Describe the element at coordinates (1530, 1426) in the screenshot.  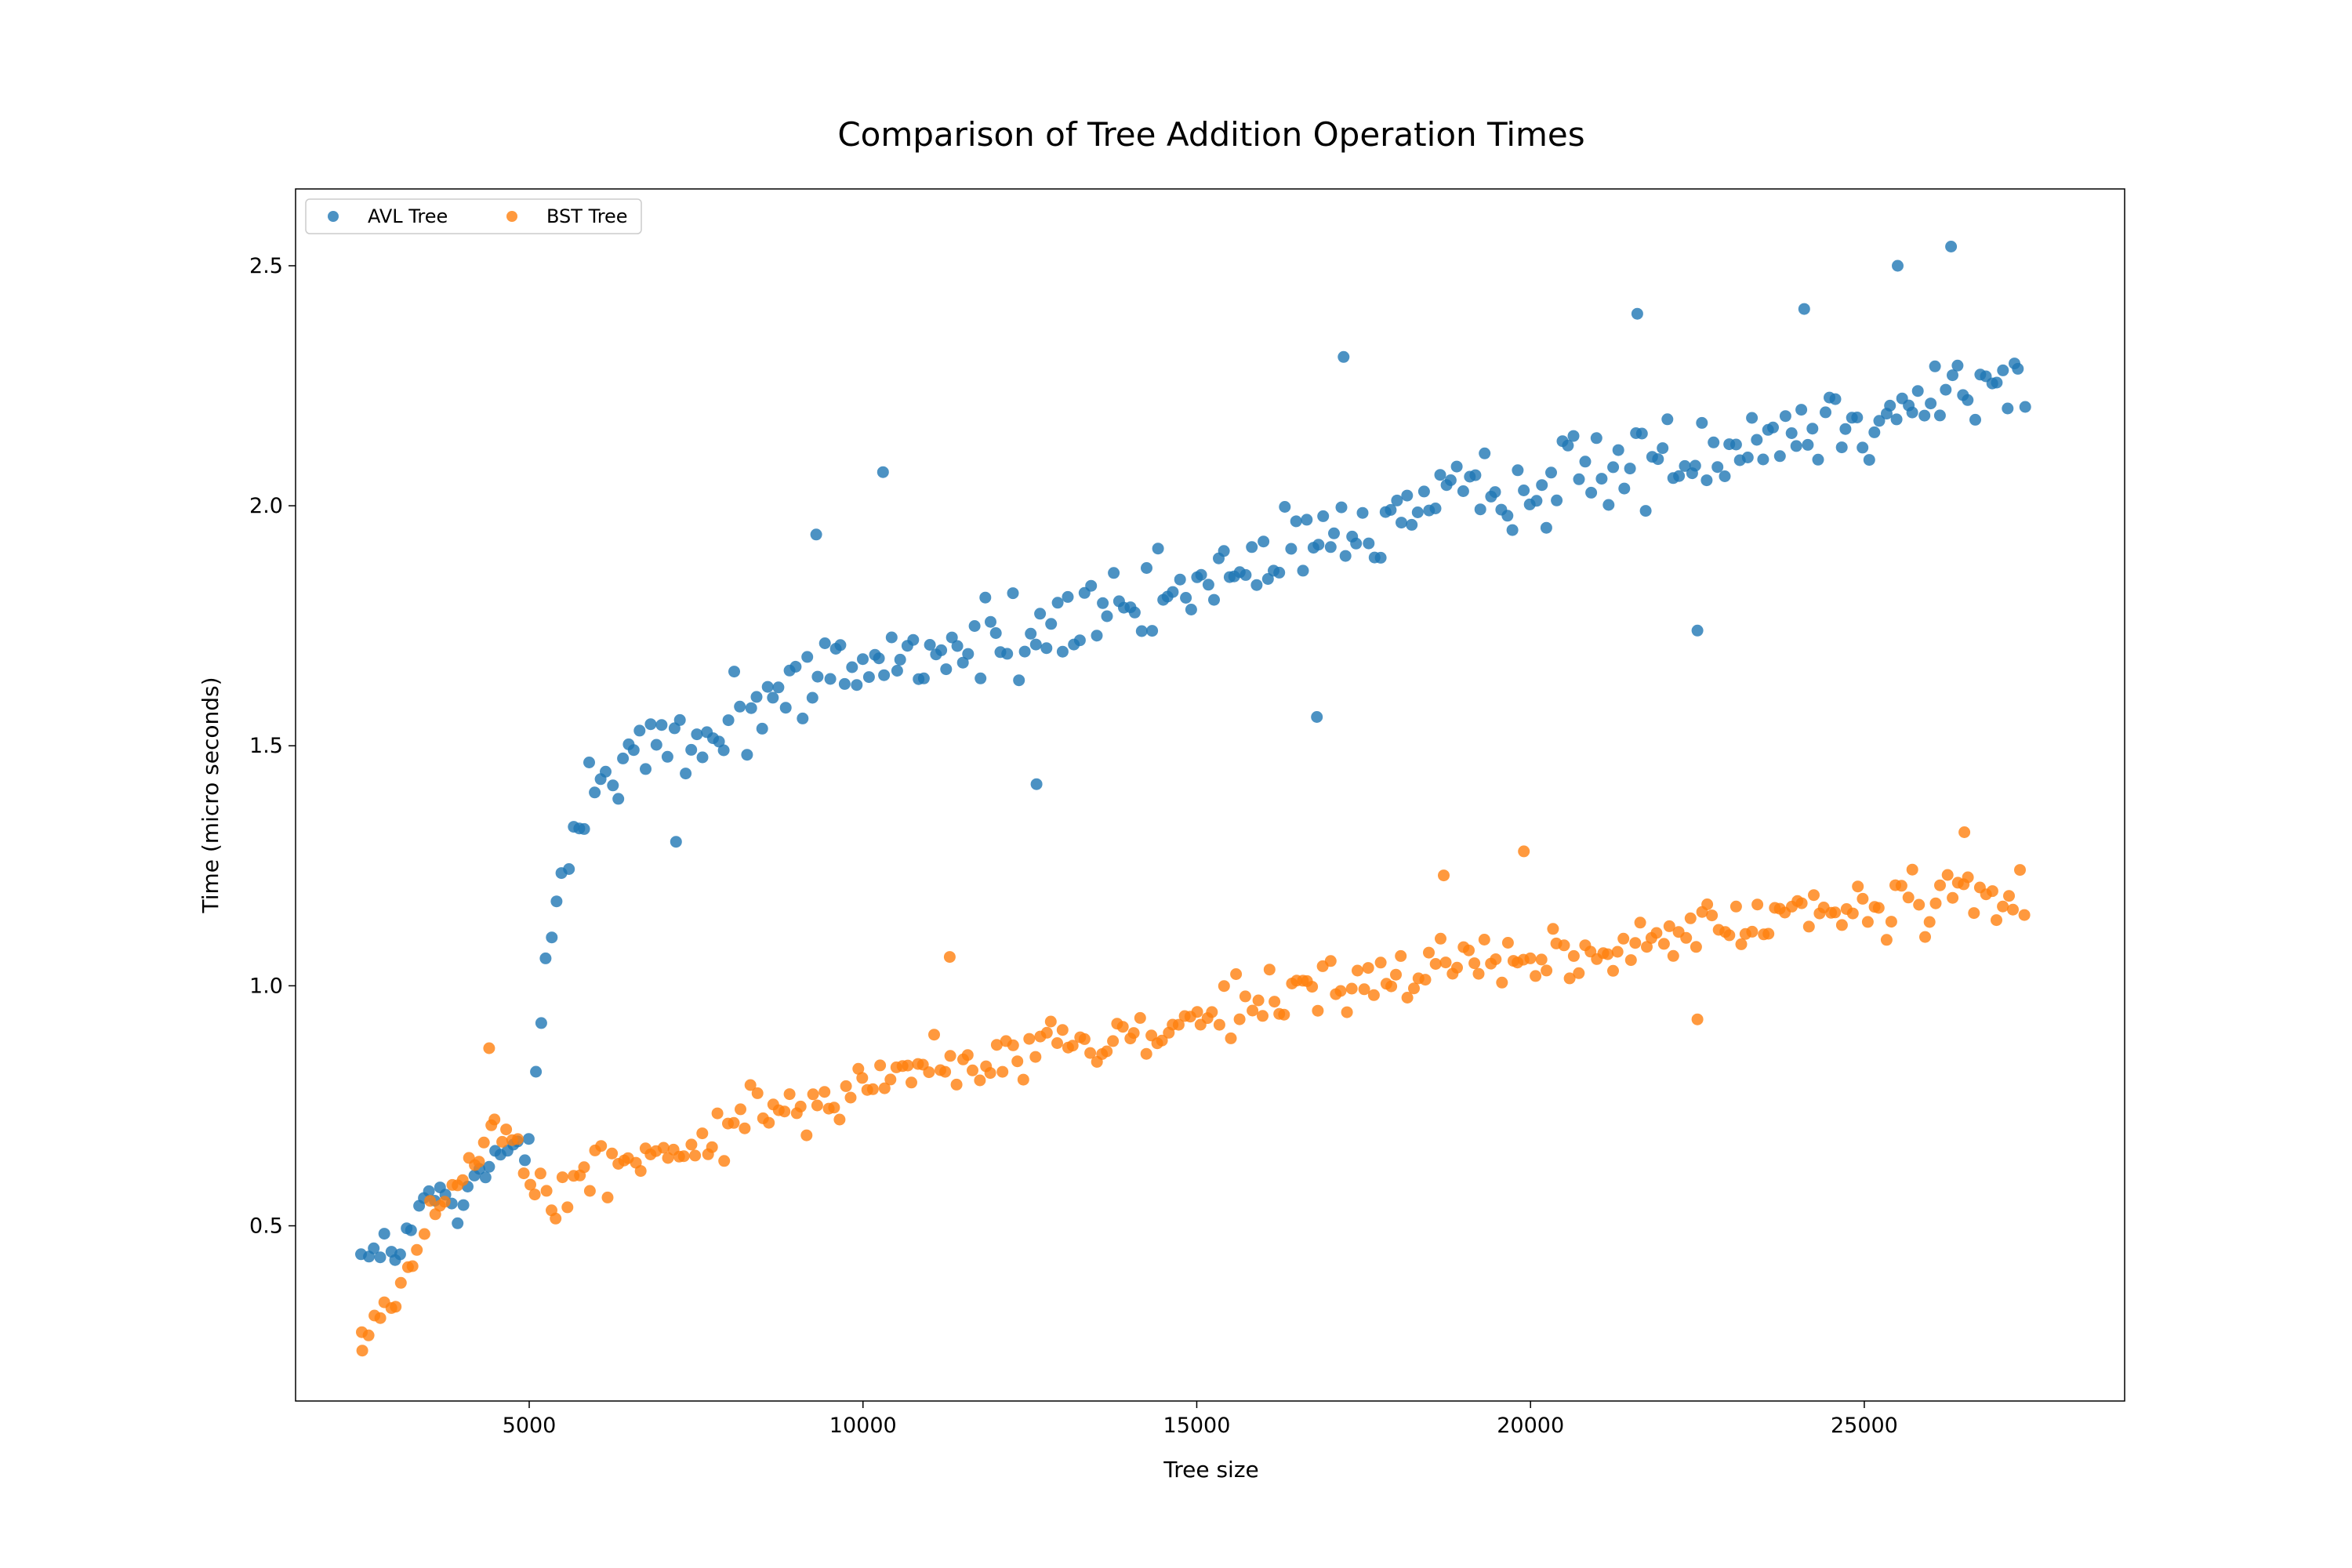
I see `x-tick-label: 20000` at that location.